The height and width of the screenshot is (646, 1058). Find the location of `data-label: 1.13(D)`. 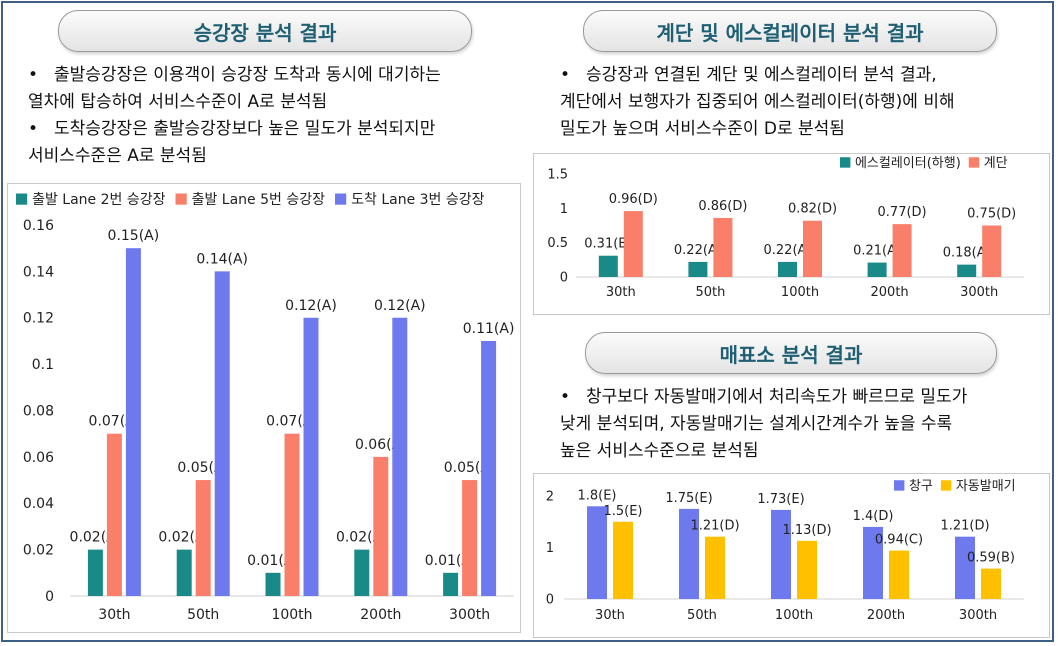

data-label: 1.13(D) is located at coordinates (806, 530).